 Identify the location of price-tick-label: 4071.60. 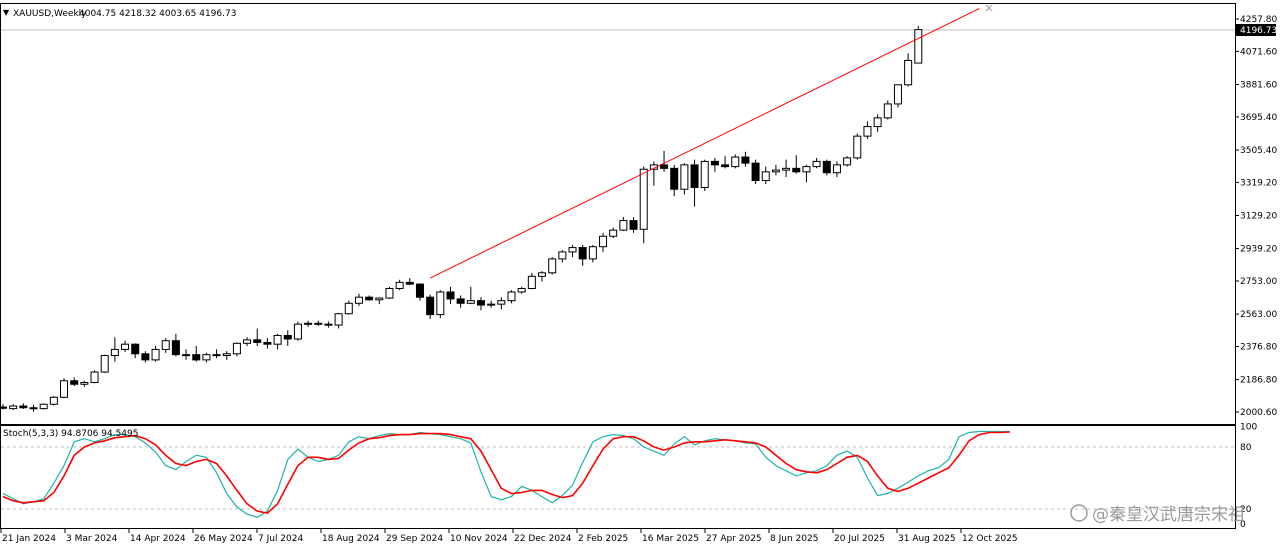
(1258, 52).